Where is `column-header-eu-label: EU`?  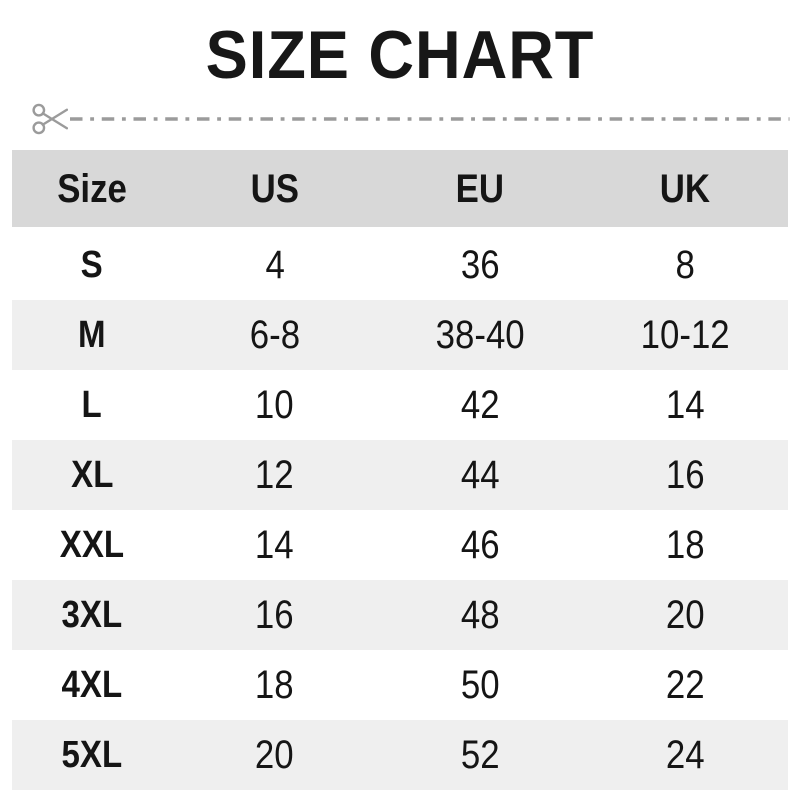 column-header-eu-label: EU is located at coordinates (480, 188).